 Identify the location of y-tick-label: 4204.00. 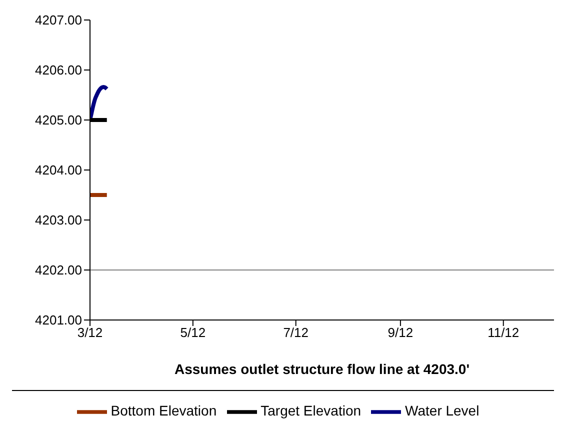
(58, 170).